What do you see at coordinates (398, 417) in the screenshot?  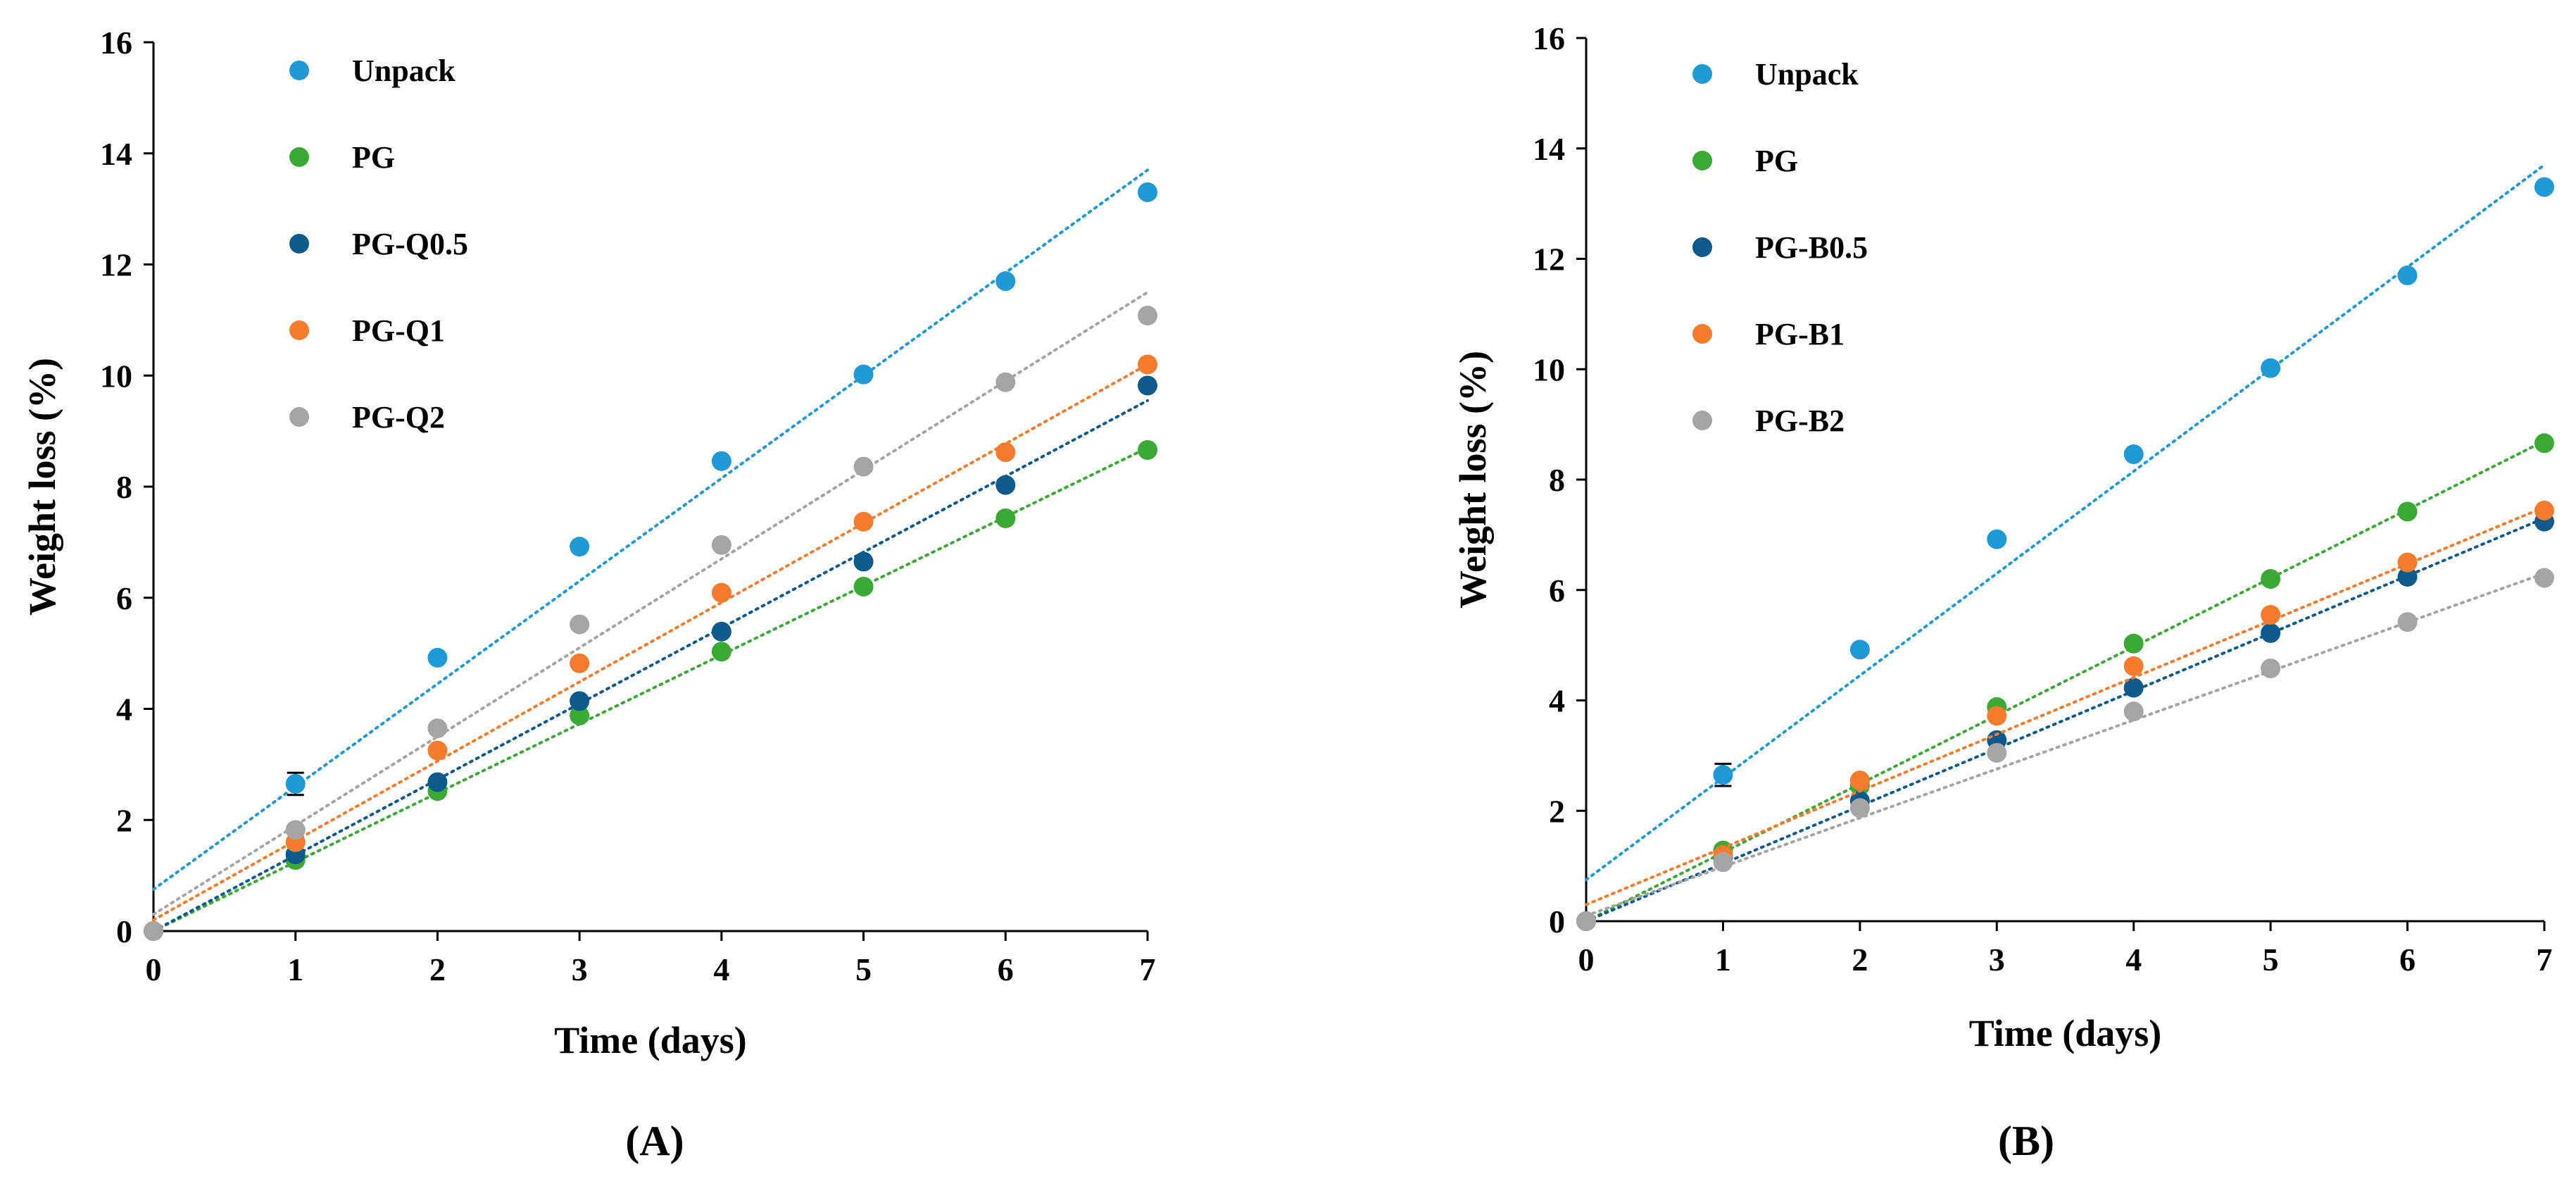 I see `legend-label: PG-Q2` at bounding box center [398, 417].